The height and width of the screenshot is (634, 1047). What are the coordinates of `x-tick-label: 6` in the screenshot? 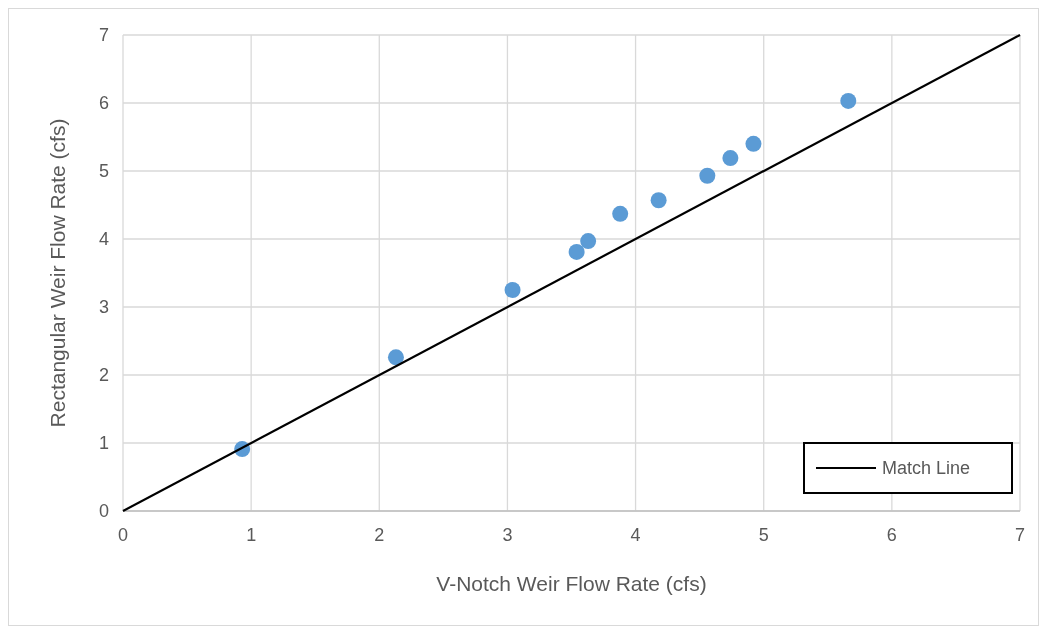 It's located at (891, 535).